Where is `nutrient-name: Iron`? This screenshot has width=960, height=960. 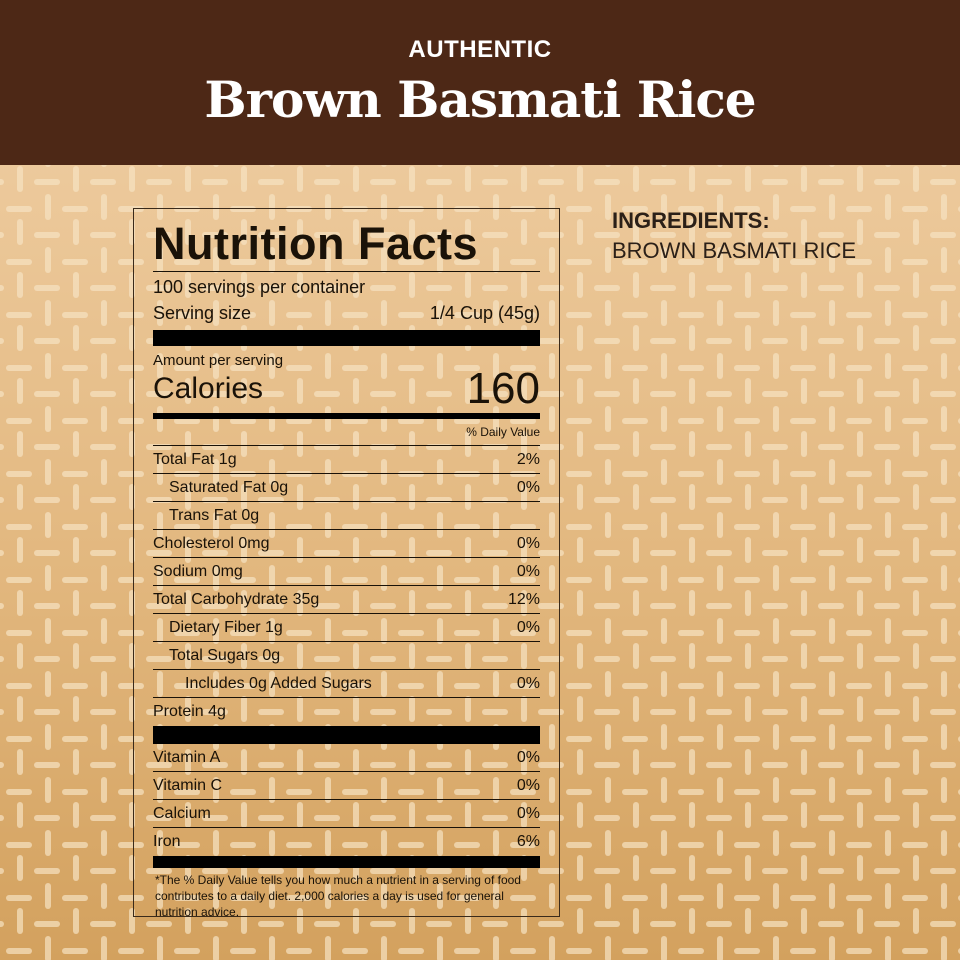 nutrient-name: Iron is located at coordinates (167, 841).